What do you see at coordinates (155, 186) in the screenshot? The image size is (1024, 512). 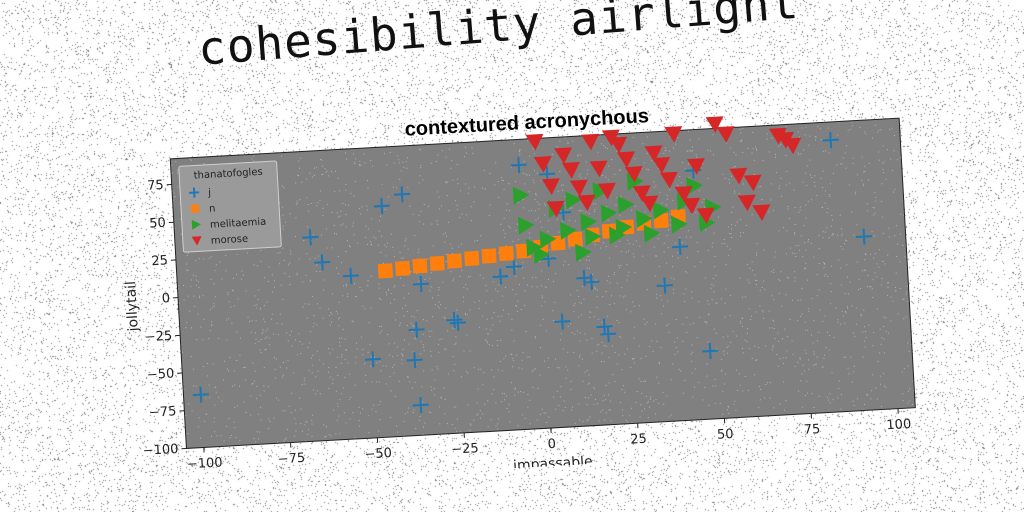 I see `y-tick-label: 75` at bounding box center [155, 186].